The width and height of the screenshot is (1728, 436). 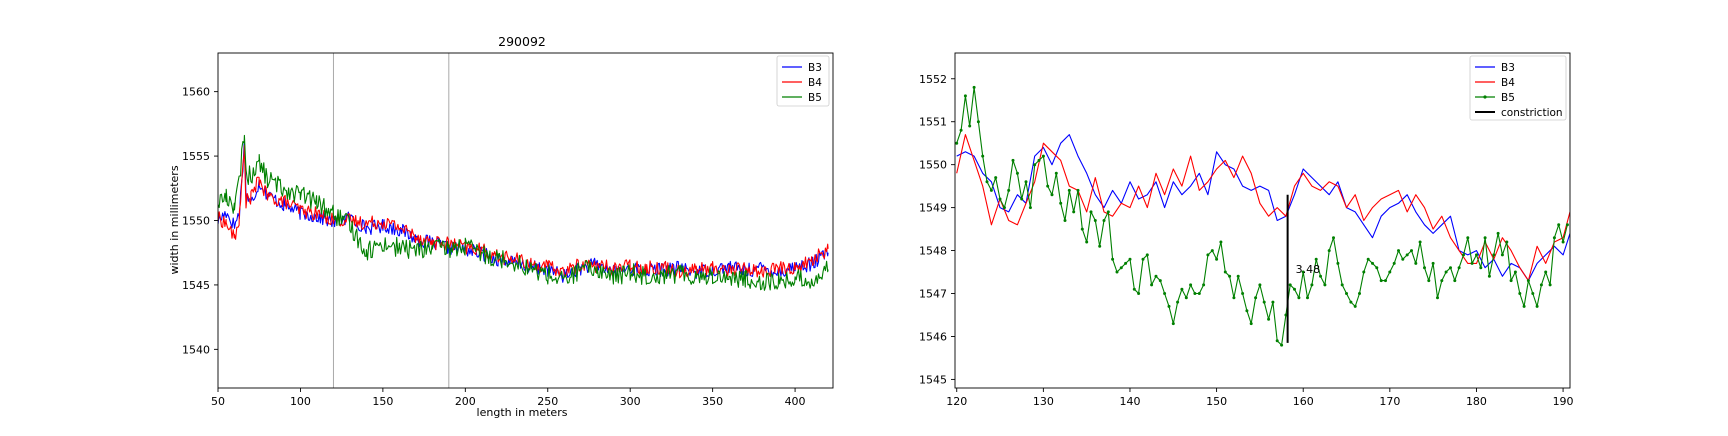 What do you see at coordinates (1129, 401) in the screenshot?
I see `right-chart-x-tick-label: 140` at bounding box center [1129, 401].